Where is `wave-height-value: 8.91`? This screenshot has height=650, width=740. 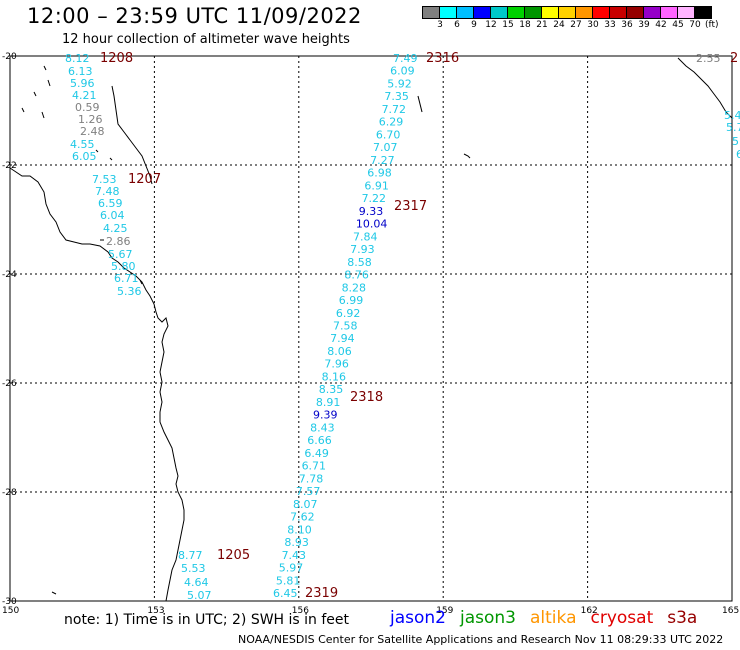
wave-height-value: 8.91 is located at coordinates (328, 402).